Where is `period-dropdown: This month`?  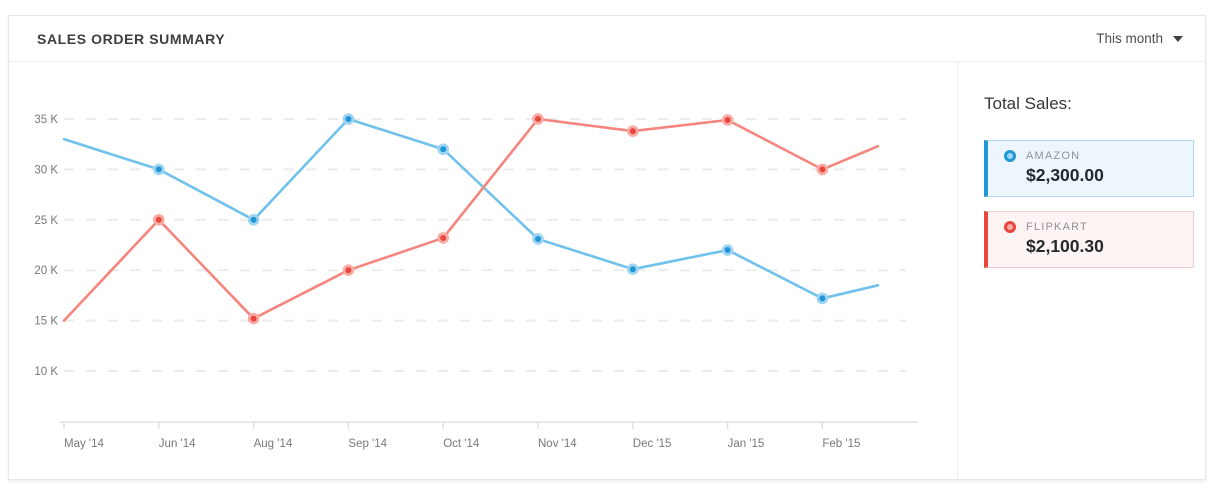 period-dropdown: This month is located at coordinates (1139, 38).